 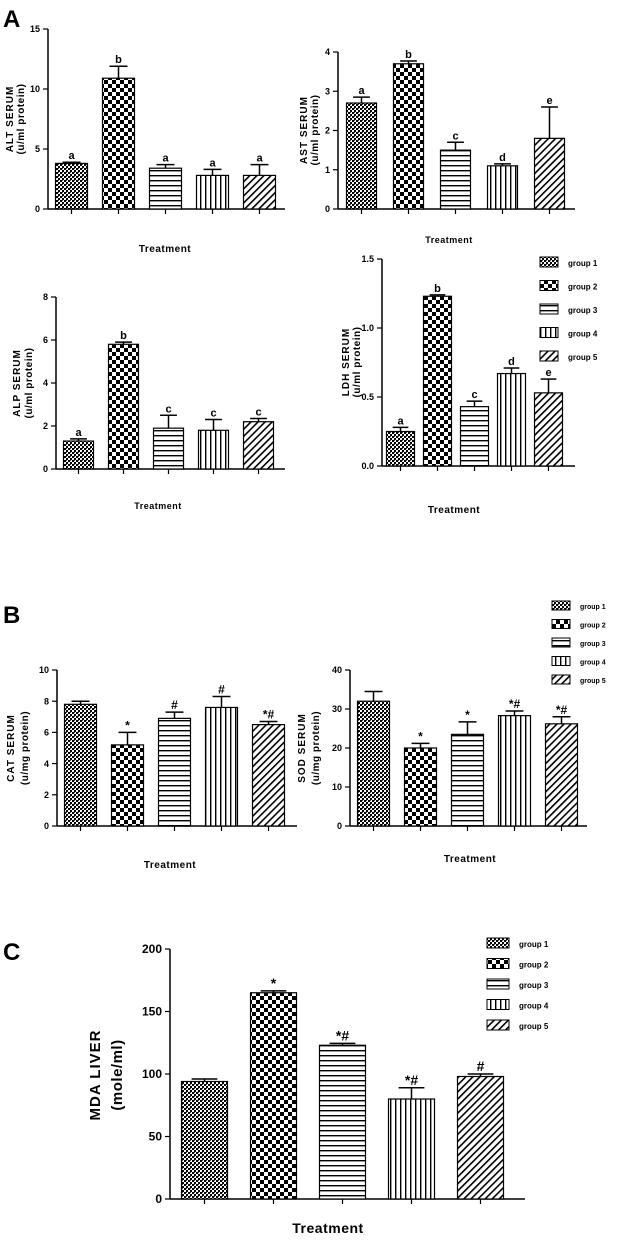 I want to click on y-tick-label: 50, so click(x=156, y=1137).